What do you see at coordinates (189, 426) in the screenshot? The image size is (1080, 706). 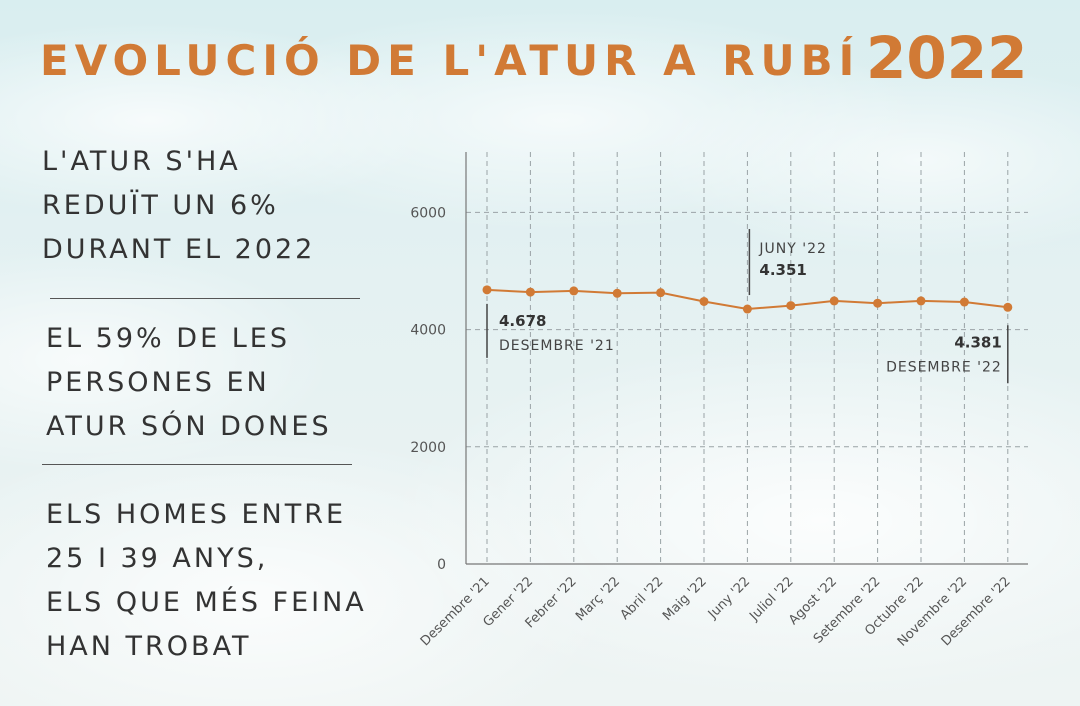 I see `stat-line: ATUR SÓN DONES` at bounding box center [189, 426].